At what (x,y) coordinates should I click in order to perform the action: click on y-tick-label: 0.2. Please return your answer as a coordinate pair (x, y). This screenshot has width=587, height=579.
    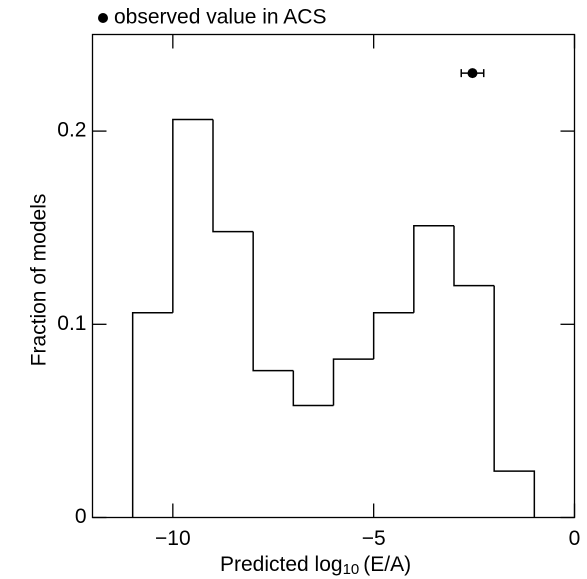
    Looking at the image, I should click on (71, 130).